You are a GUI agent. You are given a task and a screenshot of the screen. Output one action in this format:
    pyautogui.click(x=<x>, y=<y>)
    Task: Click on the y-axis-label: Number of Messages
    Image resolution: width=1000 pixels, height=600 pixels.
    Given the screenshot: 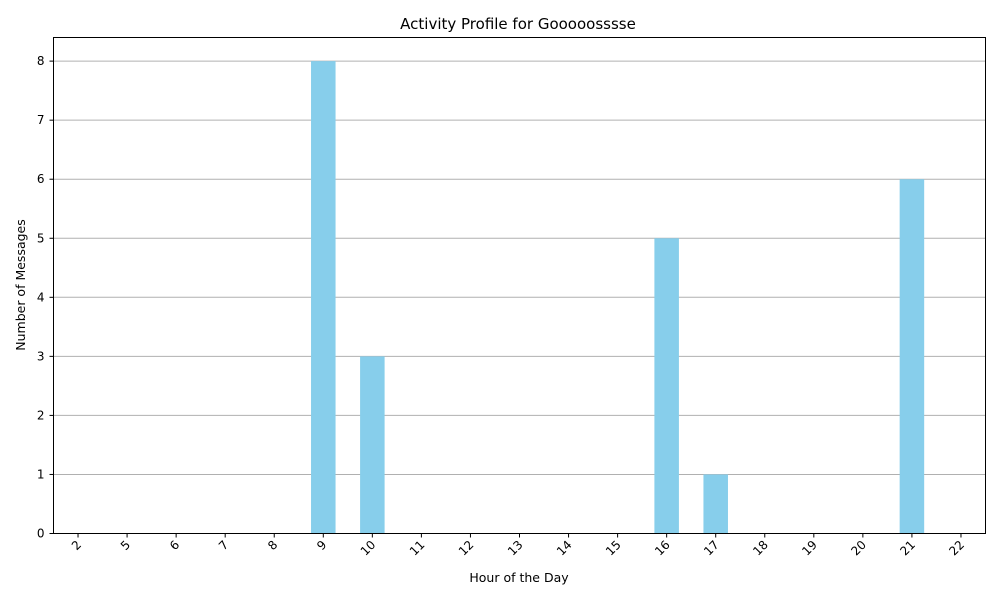 What is the action you would take?
    pyautogui.click(x=20, y=285)
    